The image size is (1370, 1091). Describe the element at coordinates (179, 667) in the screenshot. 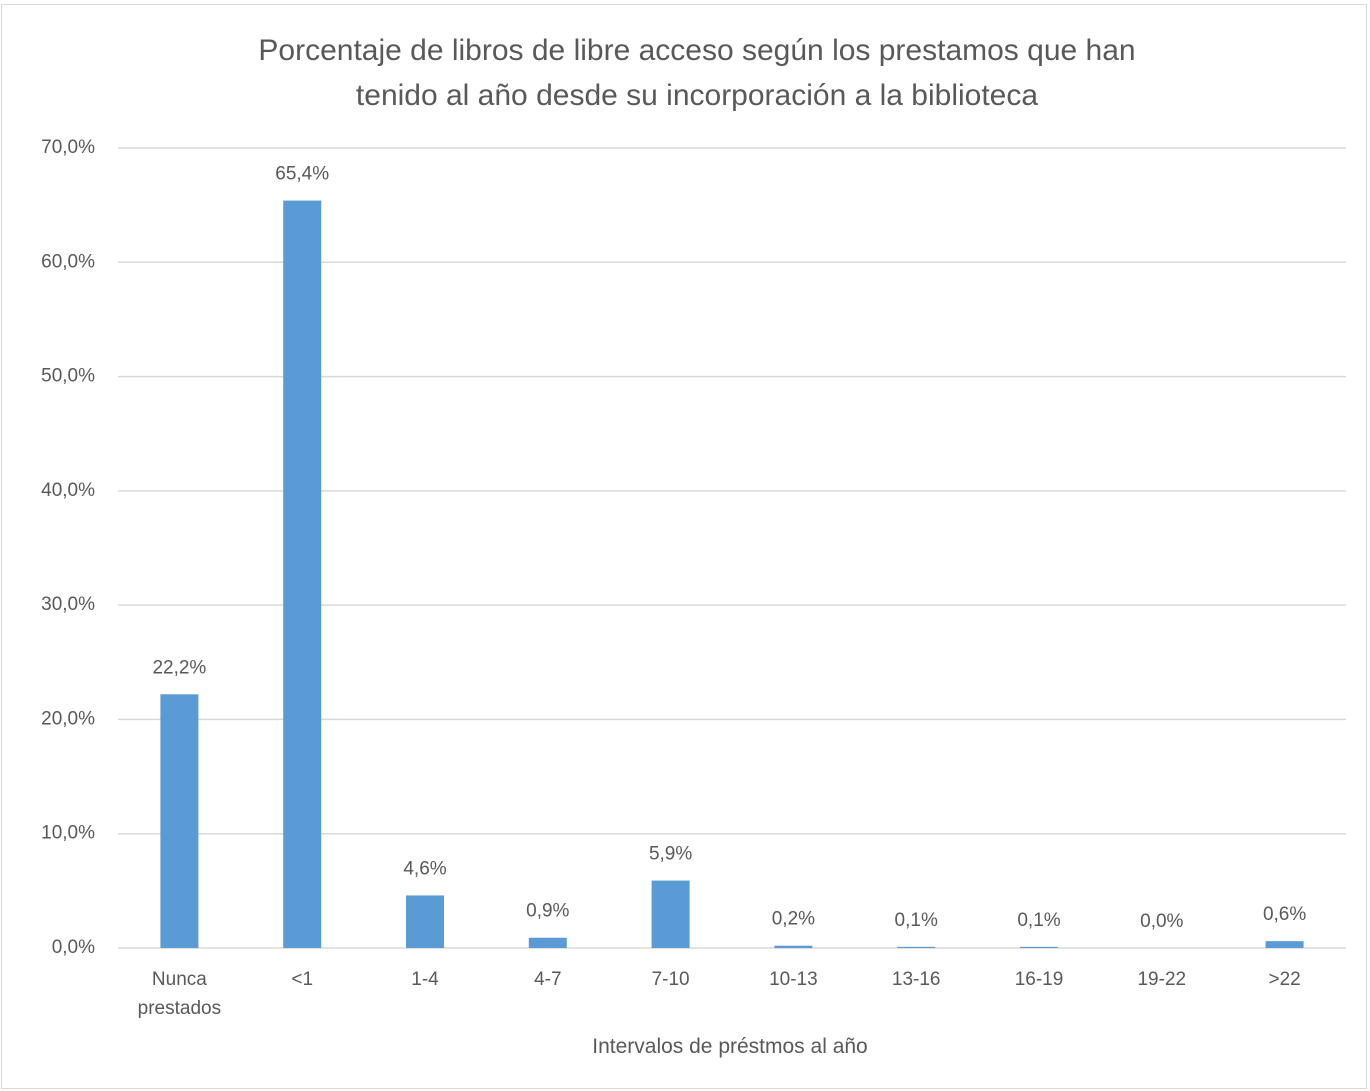

I see `data-label: 22,2%` at that location.